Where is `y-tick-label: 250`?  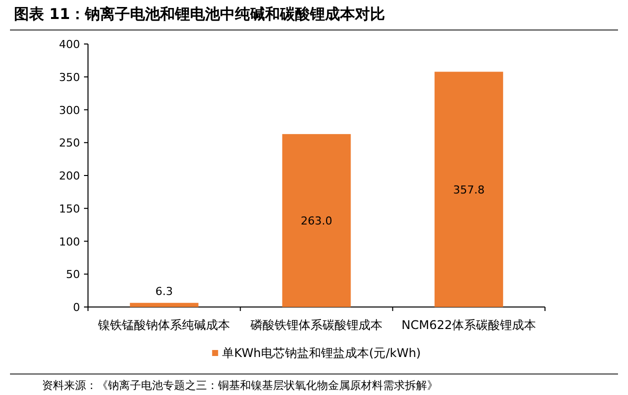
y-tick-label: 250 is located at coordinates (69, 143).